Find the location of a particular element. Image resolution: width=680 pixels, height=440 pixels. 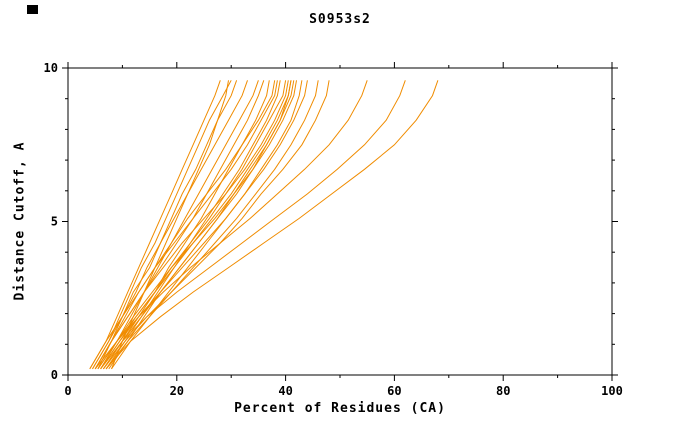

chart-title: S0953s2 is located at coordinates (340, 19).